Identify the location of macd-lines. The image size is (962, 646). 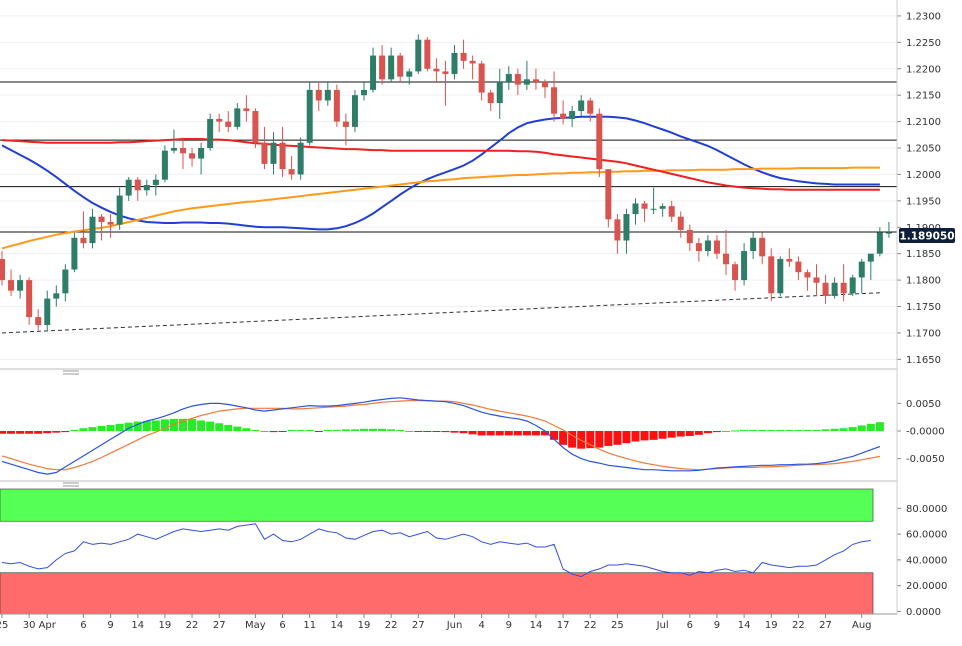
(441, 436).